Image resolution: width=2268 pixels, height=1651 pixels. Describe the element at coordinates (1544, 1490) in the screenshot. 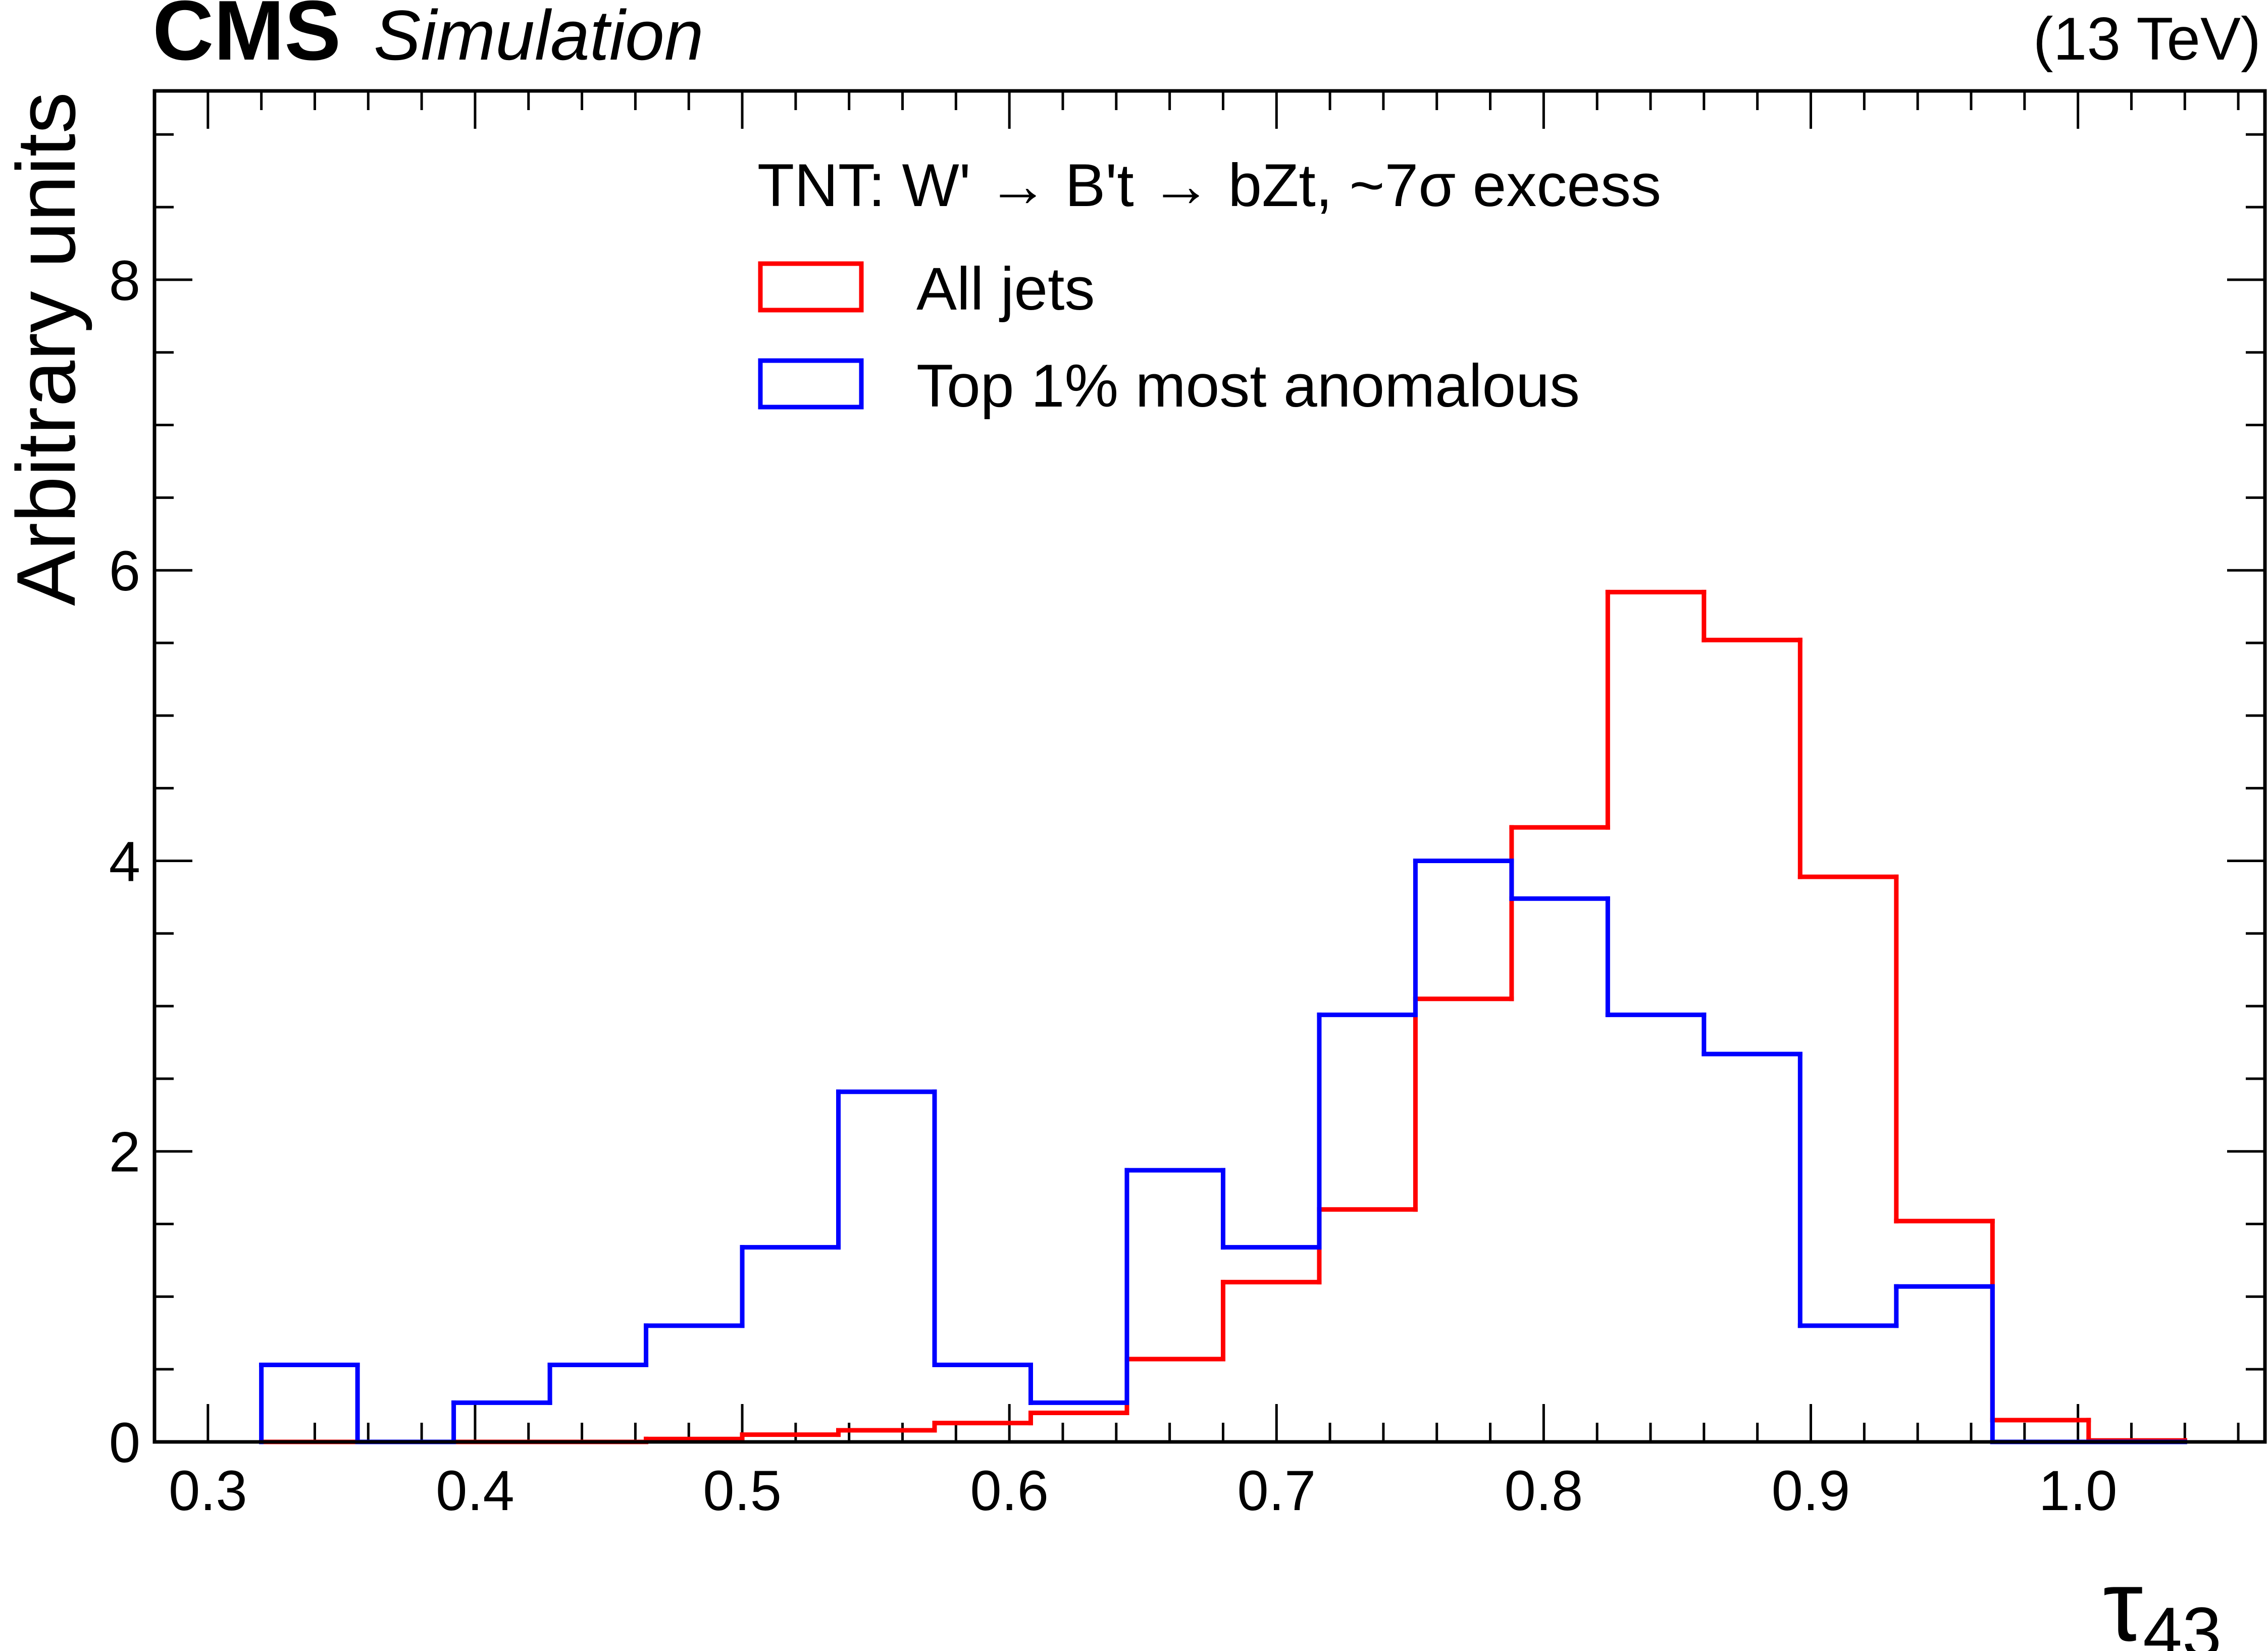

I see `x-tick-label: 0.8` at that location.